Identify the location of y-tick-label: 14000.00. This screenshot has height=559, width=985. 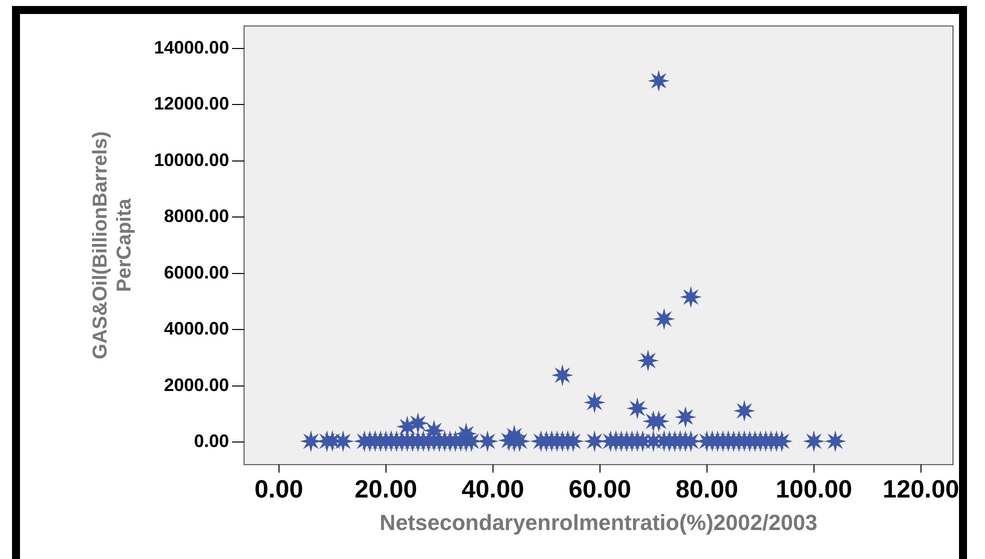
(192, 47).